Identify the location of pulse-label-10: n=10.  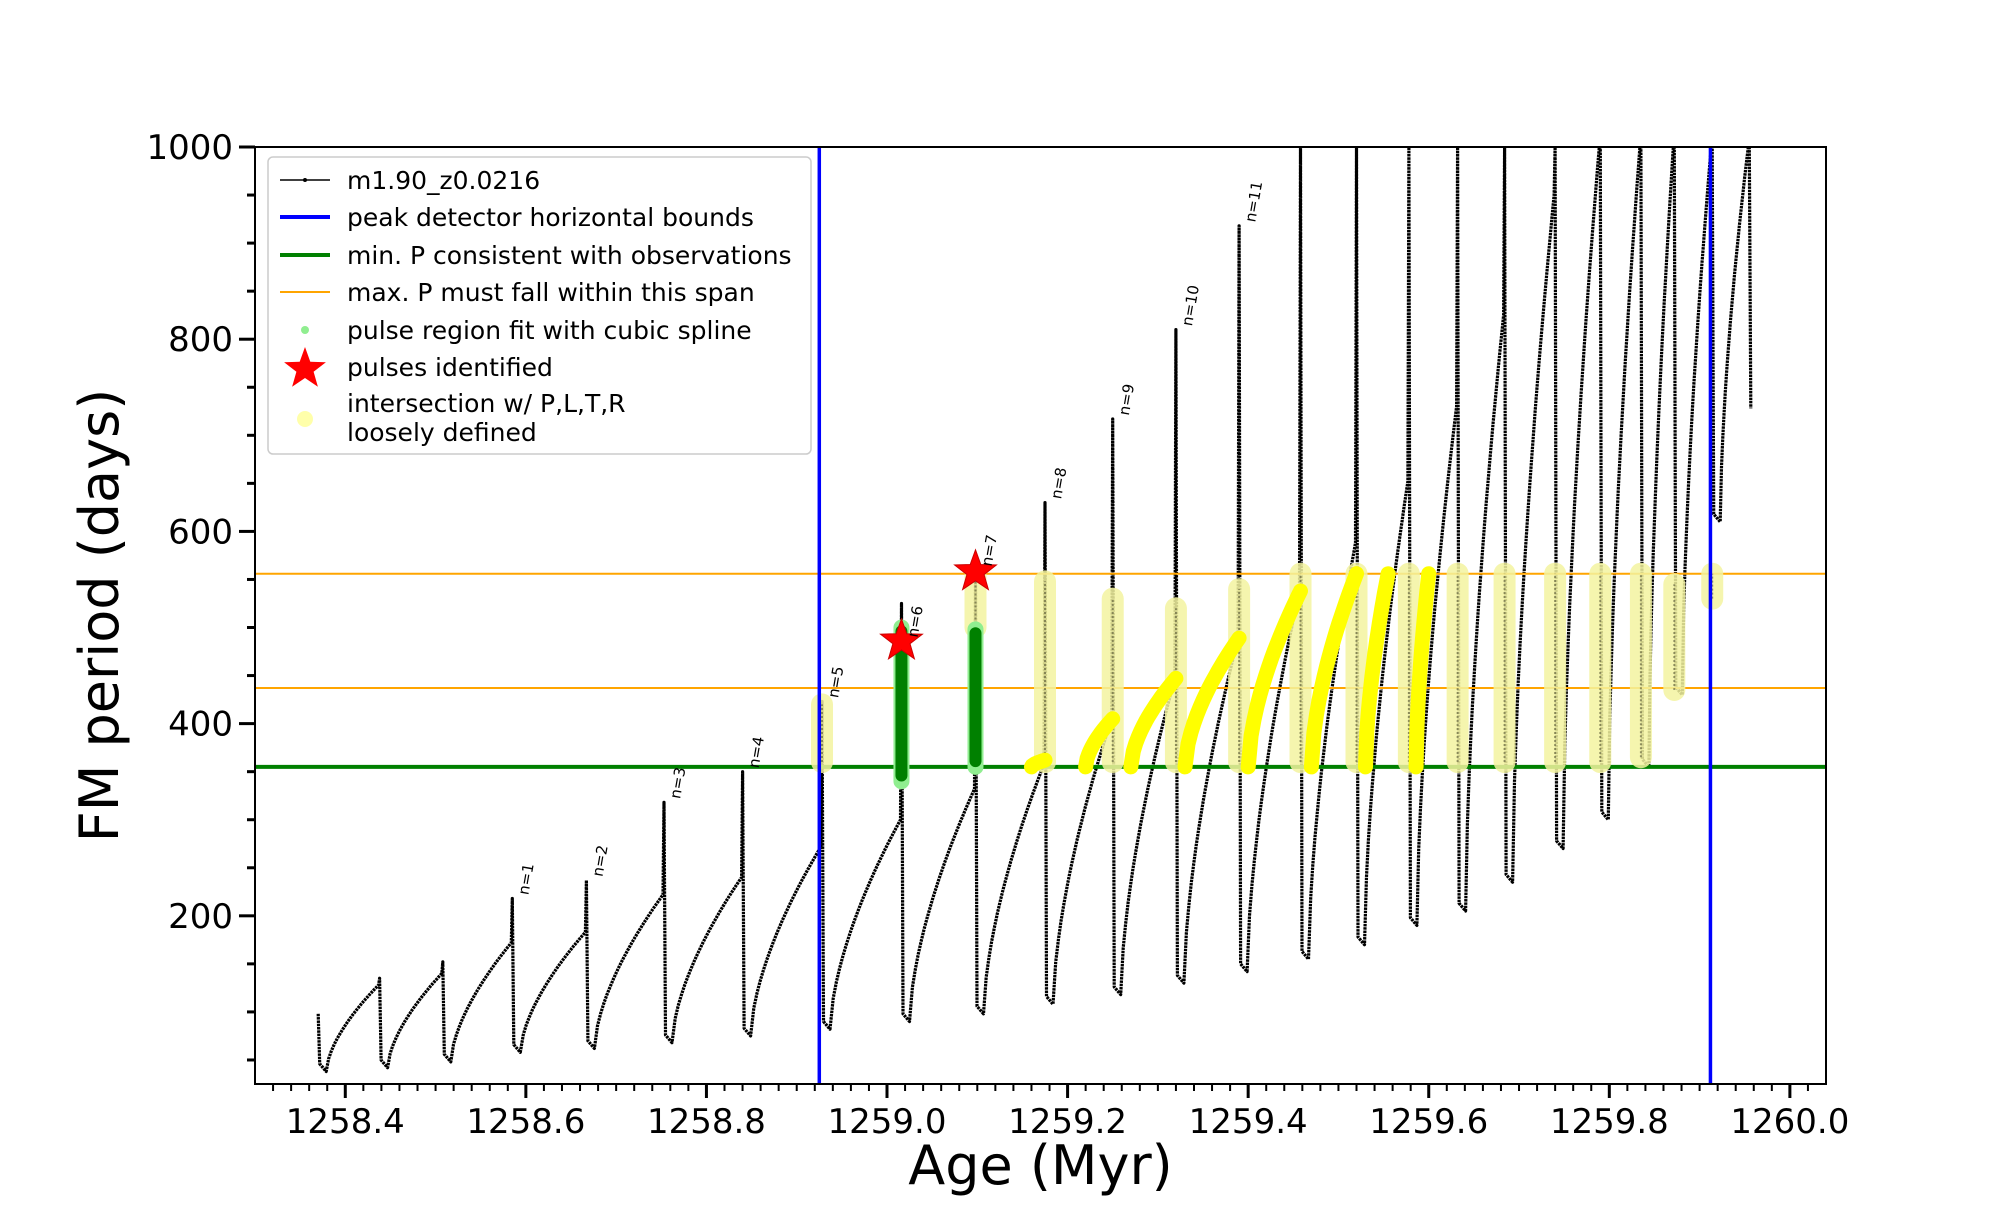
(1190, 306).